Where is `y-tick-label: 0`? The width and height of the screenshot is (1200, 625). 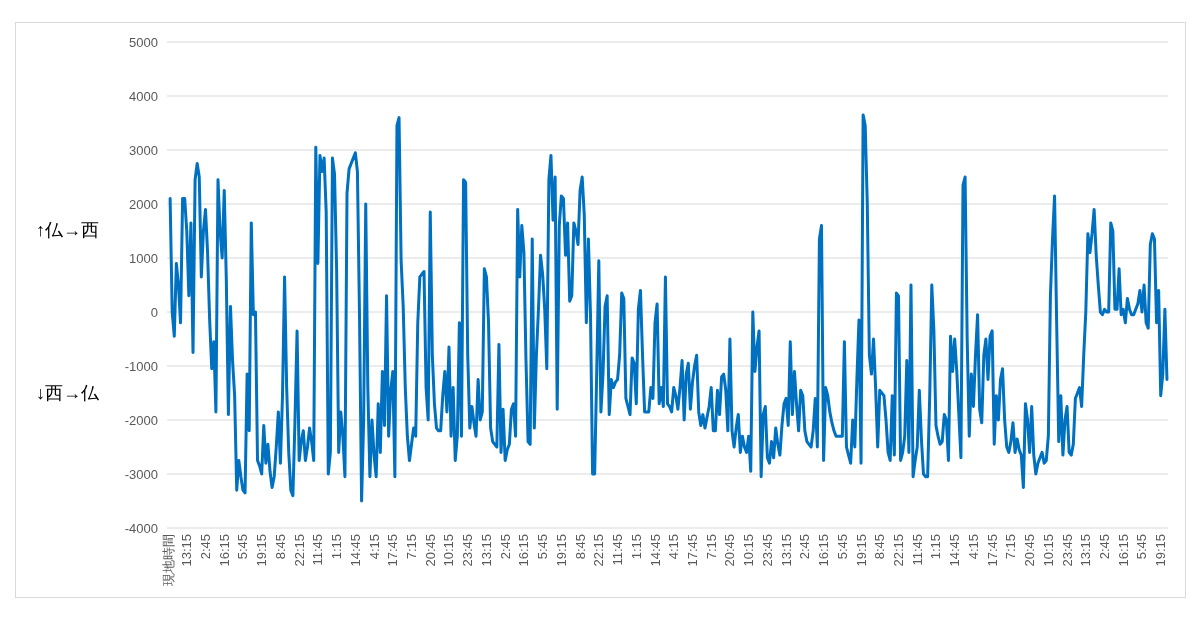 y-tick-label: 0 is located at coordinates (154, 312).